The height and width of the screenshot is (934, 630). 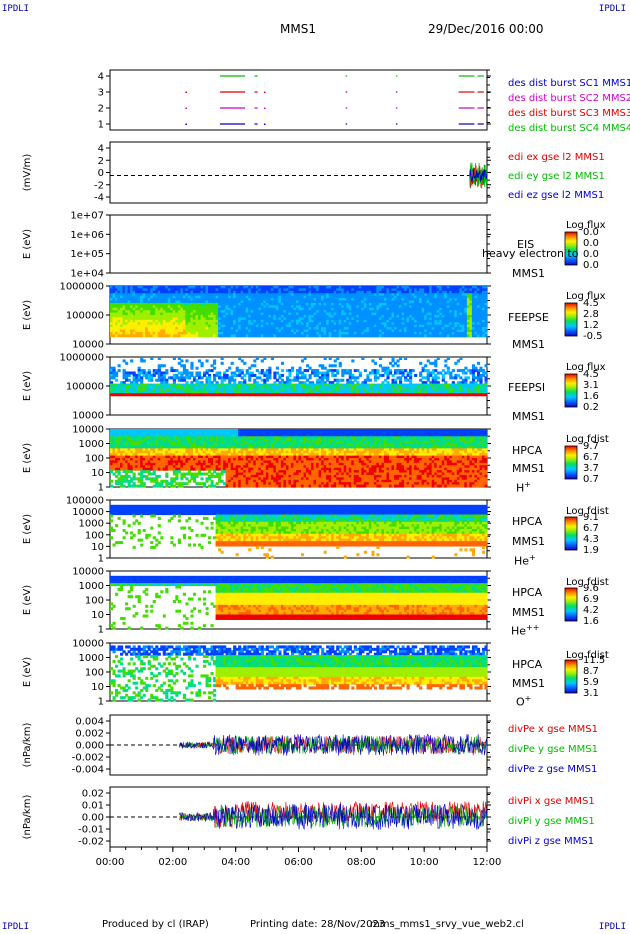 What do you see at coordinates (478, 176) in the screenshot?
I see `p2-series-z` at bounding box center [478, 176].